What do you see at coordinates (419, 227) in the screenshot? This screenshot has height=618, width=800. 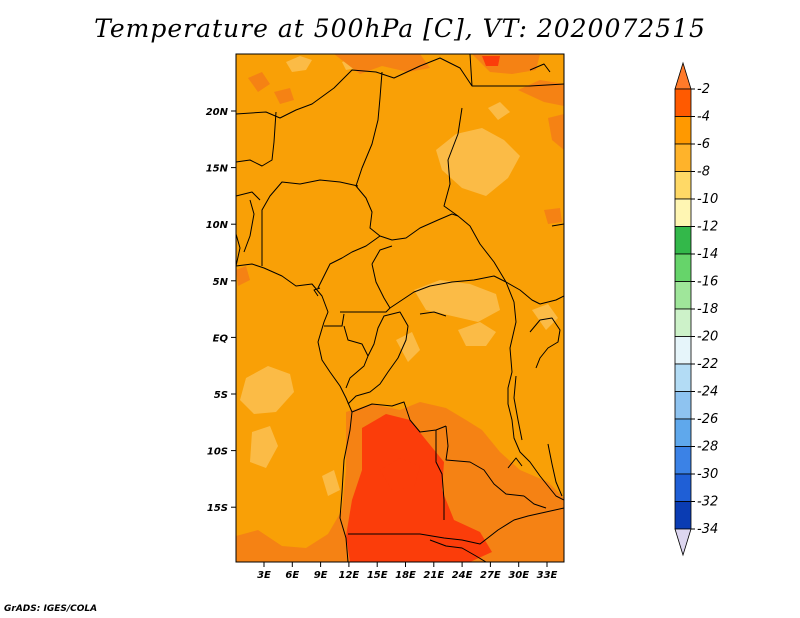 I see `border-chad-car` at bounding box center [419, 227].